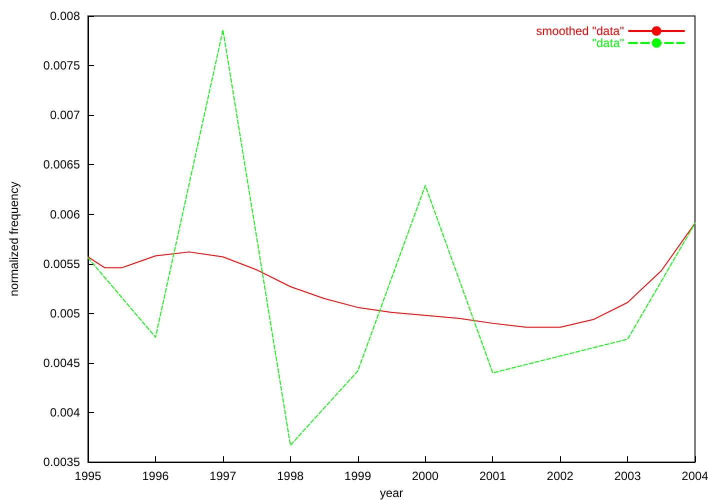  Describe the element at coordinates (14, 239) in the screenshot. I see `y-axis-title: normalized frequency` at that location.